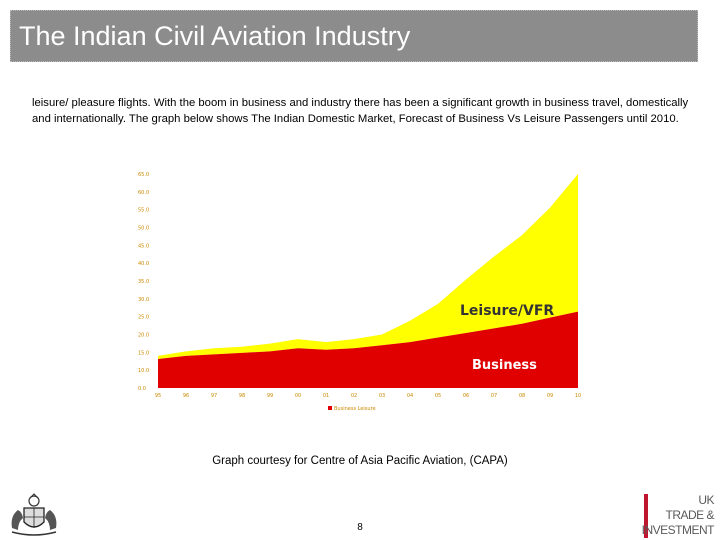 This screenshot has height=540, width=720. I want to click on series-area-business, so click(368, 349).